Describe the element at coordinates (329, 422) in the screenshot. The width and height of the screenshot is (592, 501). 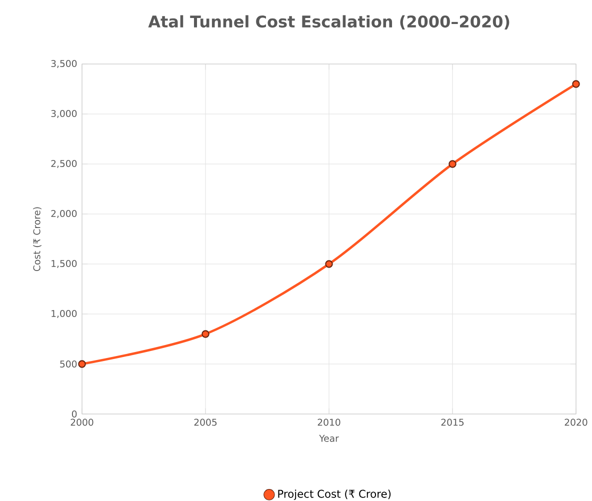
I see `x-tick-label: 2010` at that location.